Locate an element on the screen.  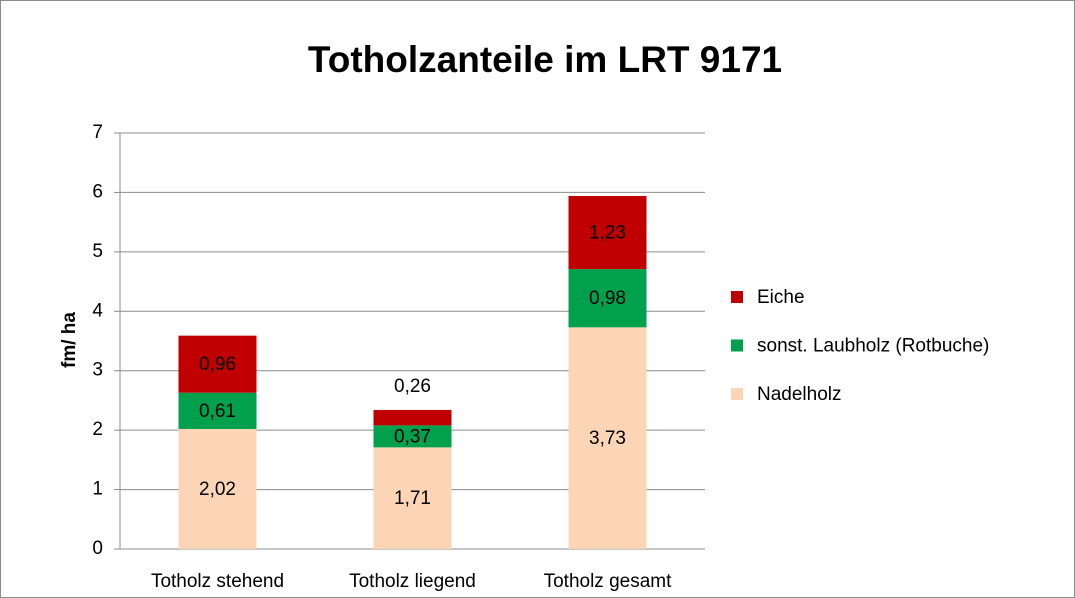
y-axis-label: fm/ ha is located at coordinates (69, 340).